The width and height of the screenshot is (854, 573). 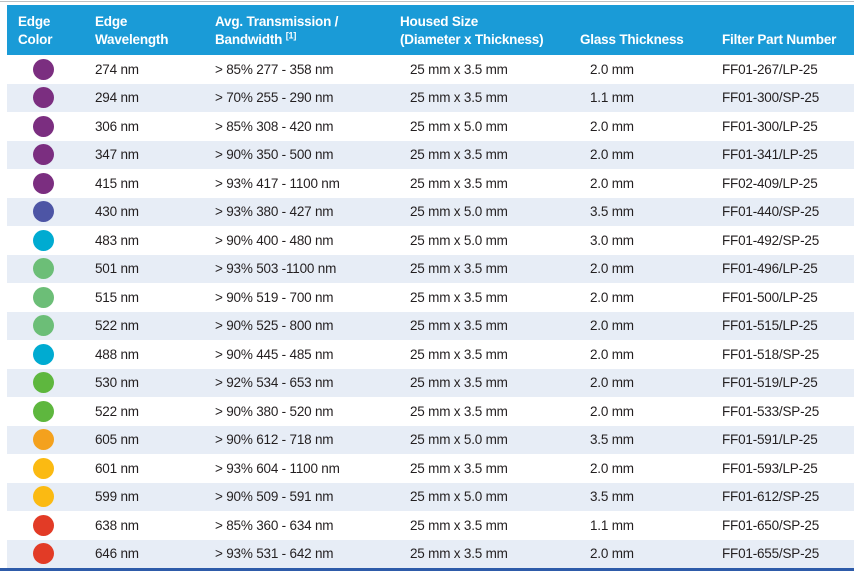 I want to click on header-line: Glass Thickness, so click(x=632, y=40).